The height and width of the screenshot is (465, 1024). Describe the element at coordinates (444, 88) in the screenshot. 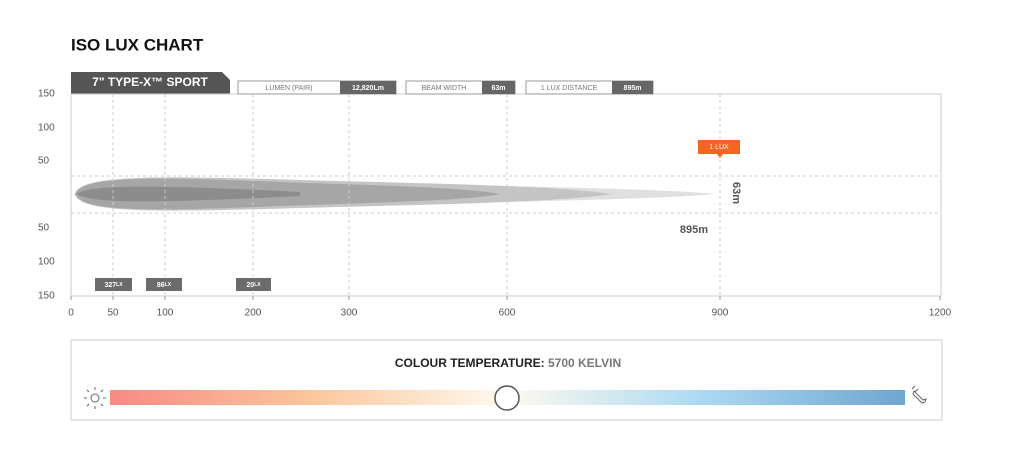

I see `spec-label: BEAM WIDTH` at that location.